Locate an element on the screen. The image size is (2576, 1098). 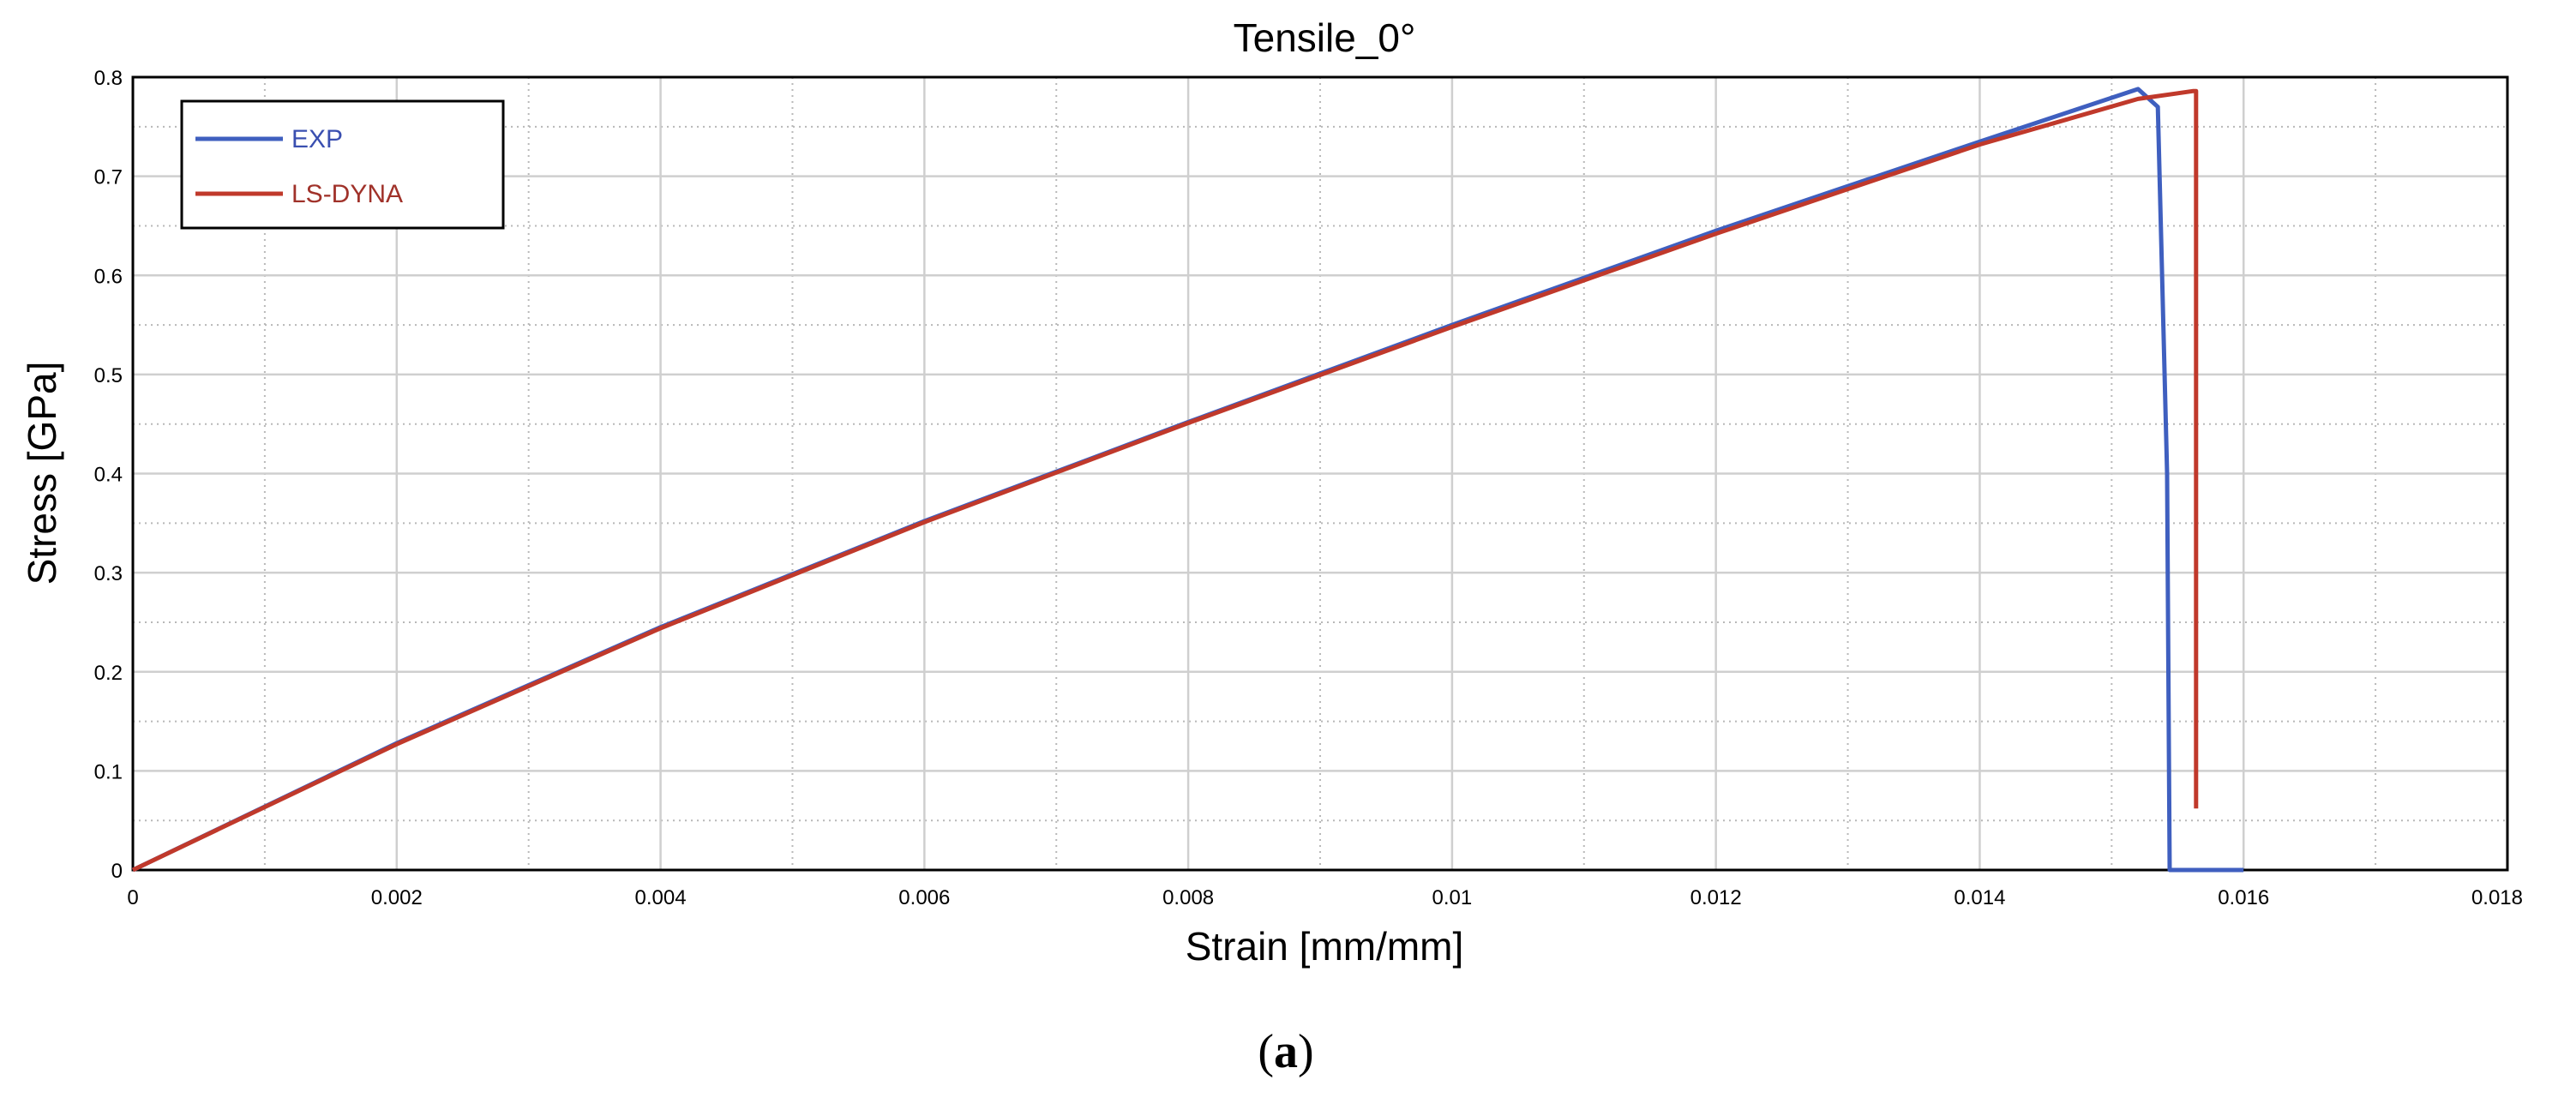
y-tick-label: 0.8 is located at coordinates (108, 78).